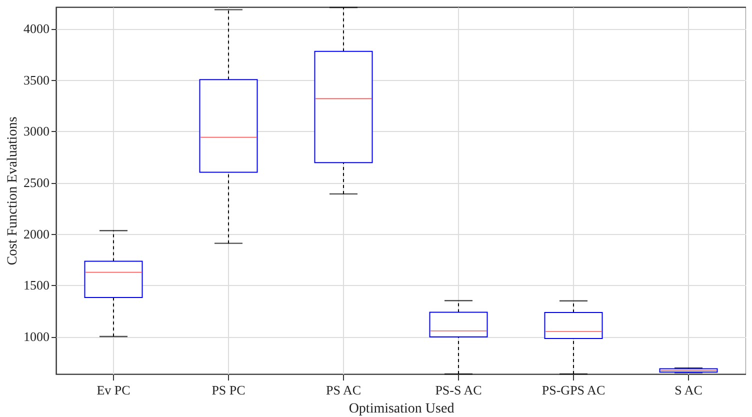 The width and height of the screenshot is (752, 417). I want to click on y-axis-title: Cost Function Evaluations, so click(13, 191).